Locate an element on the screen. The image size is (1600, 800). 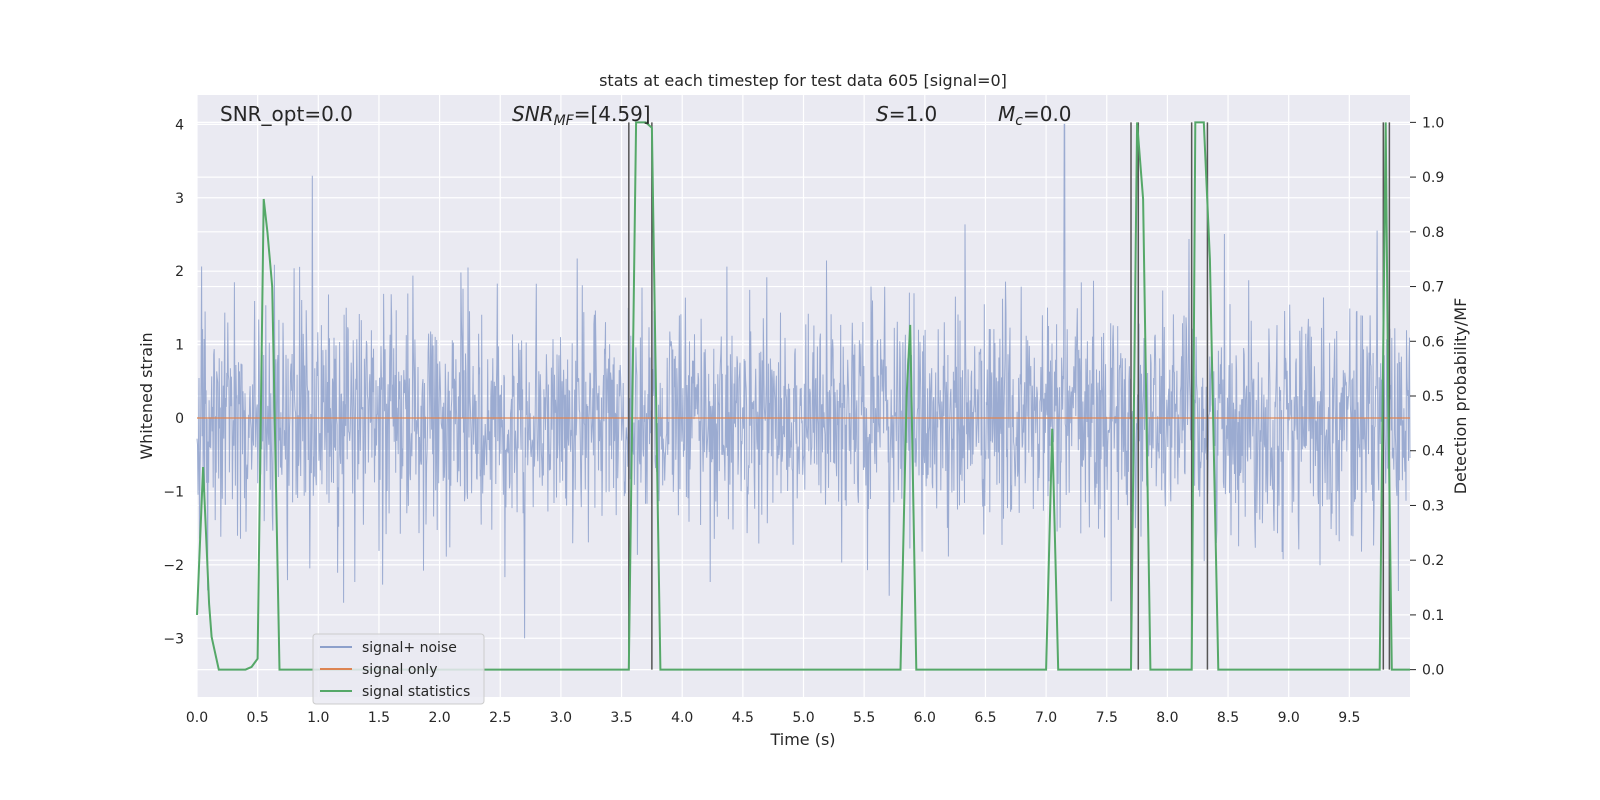
legend-box is located at coordinates (398, 669).